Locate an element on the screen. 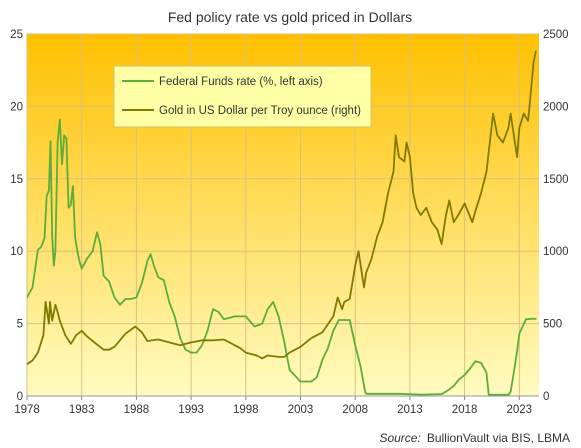  y-left-tick-label: 20 is located at coordinates (16, 107).